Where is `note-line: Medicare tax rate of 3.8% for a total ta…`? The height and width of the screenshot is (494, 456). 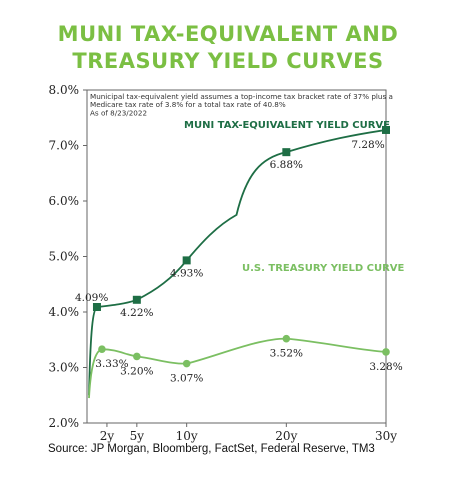 note-line: Medicare tax rate of 3.8% for a total ta… is located at coordinates (188, 104).